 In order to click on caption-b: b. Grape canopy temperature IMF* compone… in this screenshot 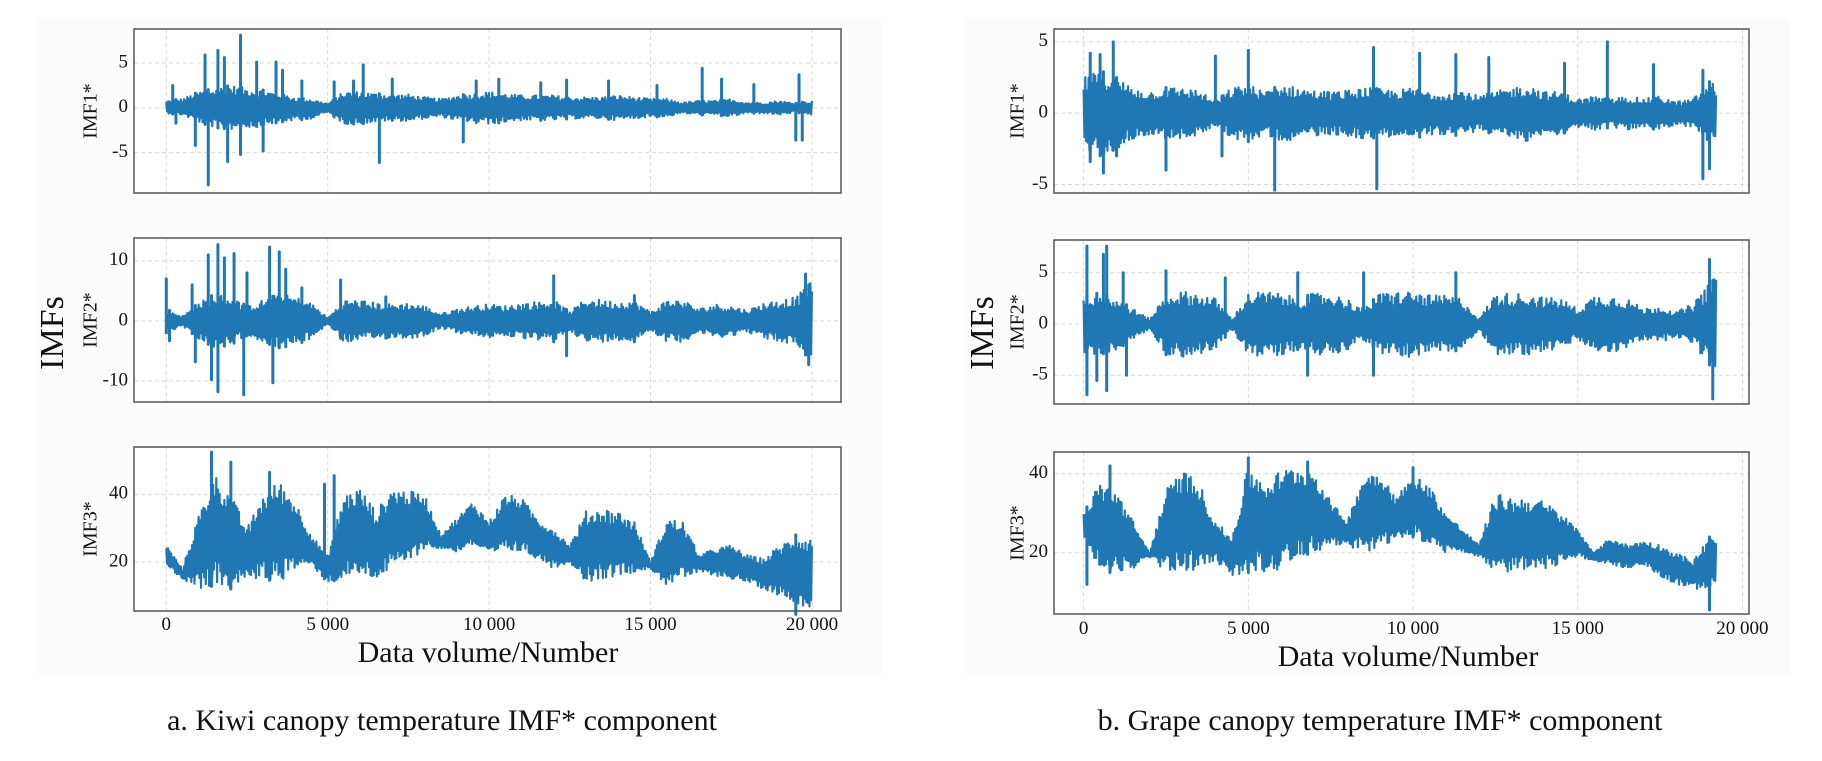, I will do `click(1380, 720)`.